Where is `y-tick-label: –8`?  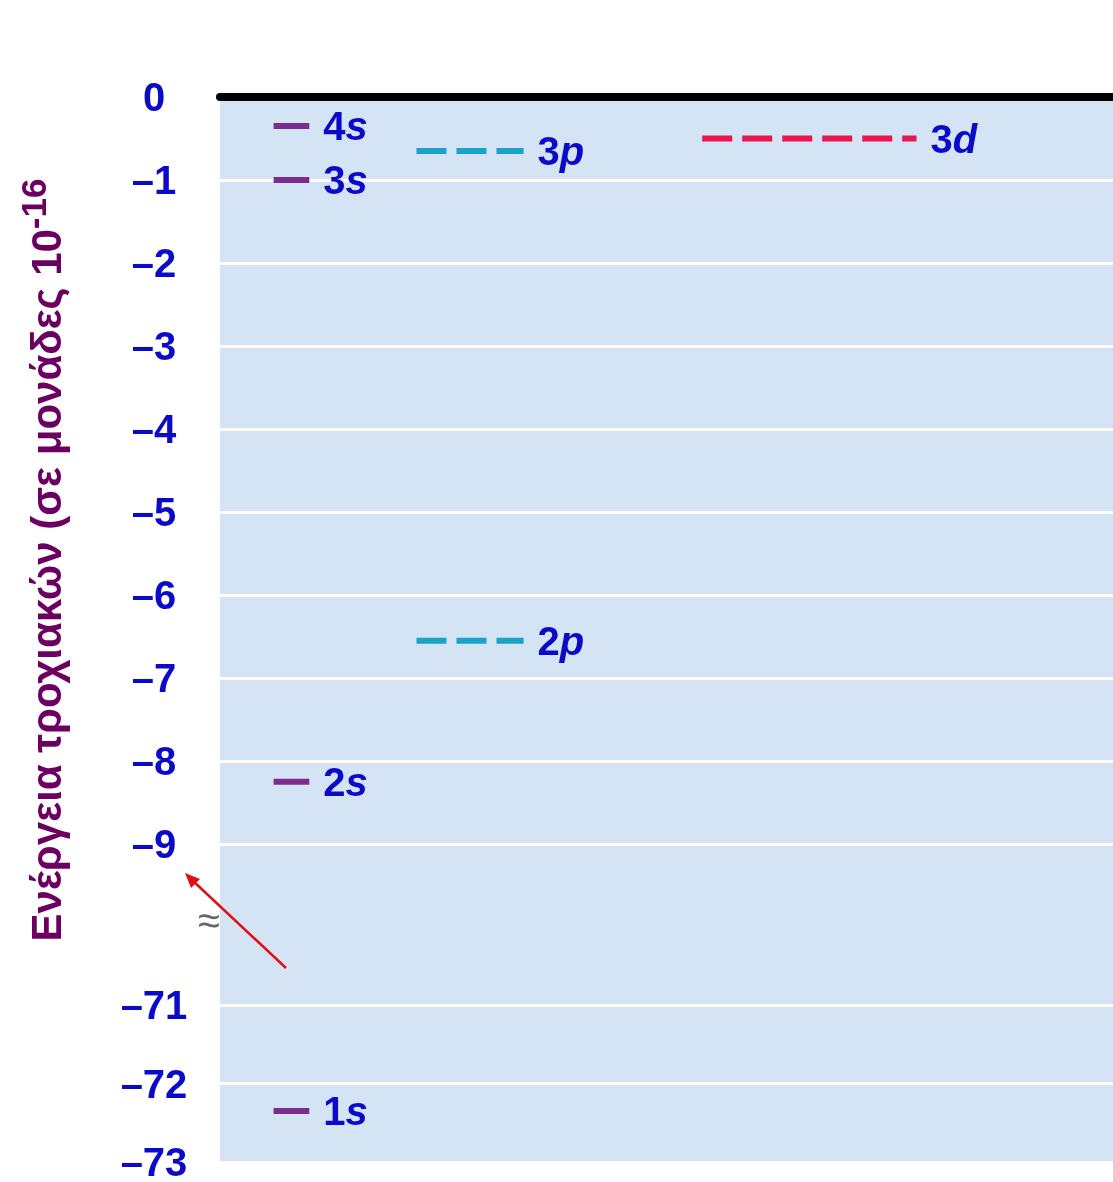
y-tick-label: –8 is located at coordinates (154, 761).